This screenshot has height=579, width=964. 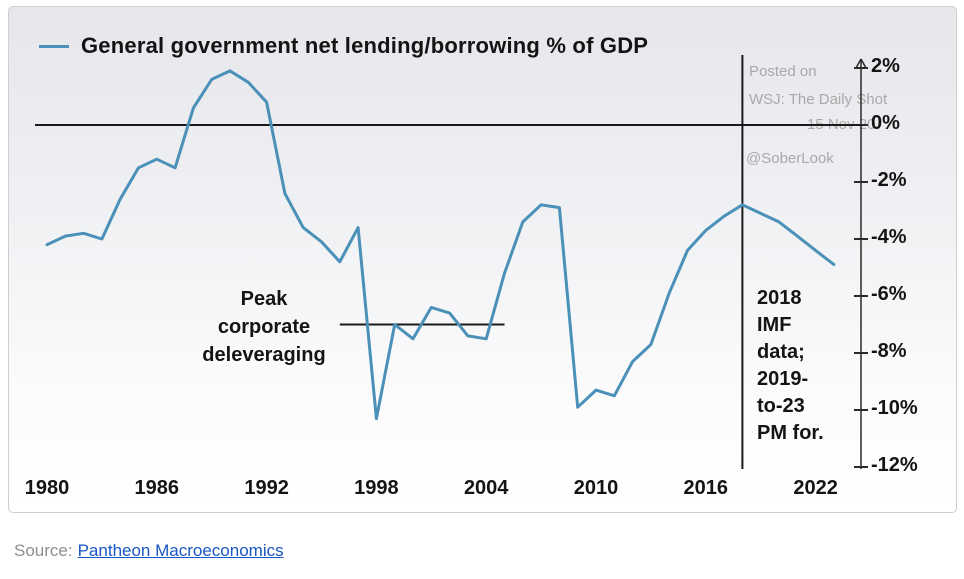 What do you see at coordinates (180, 550) in the screenshot?
I see `source-link: Pantheon Macroeconomics` at bounding box center [180, 550].